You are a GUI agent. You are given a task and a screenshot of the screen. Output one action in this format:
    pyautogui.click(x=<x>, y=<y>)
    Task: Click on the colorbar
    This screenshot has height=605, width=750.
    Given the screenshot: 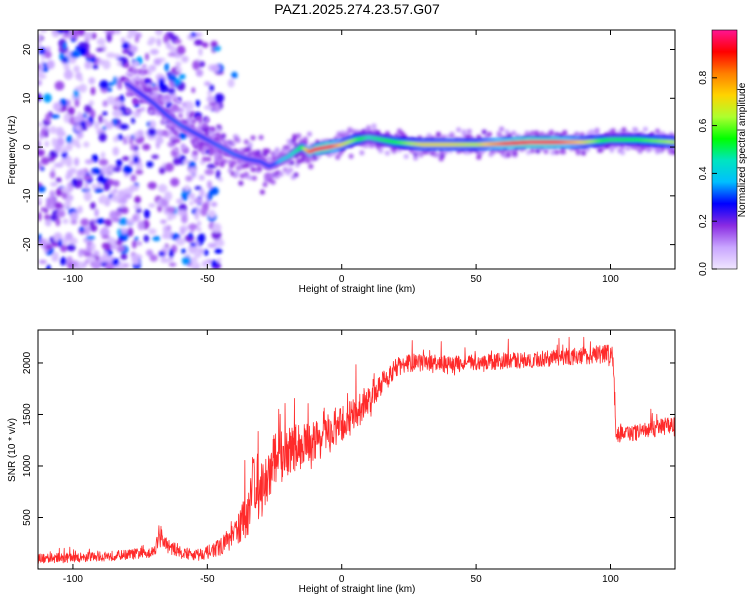 What is the action you would take?
    pyautogui.click(x=724, y=149)
    